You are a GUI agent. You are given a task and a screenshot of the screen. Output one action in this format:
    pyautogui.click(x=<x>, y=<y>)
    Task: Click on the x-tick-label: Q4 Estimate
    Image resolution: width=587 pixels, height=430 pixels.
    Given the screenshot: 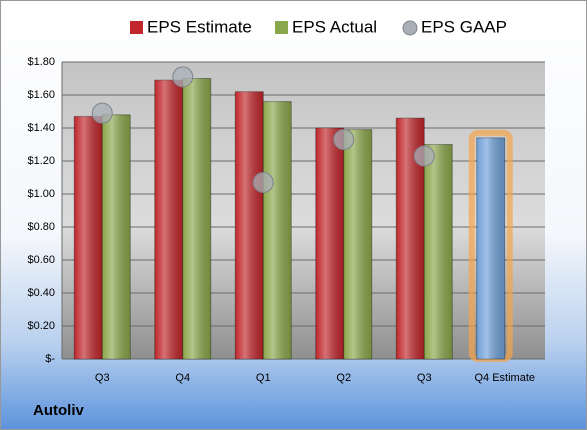 What is the action you would take?
    pyautogui.click(x=504, y=378)
    